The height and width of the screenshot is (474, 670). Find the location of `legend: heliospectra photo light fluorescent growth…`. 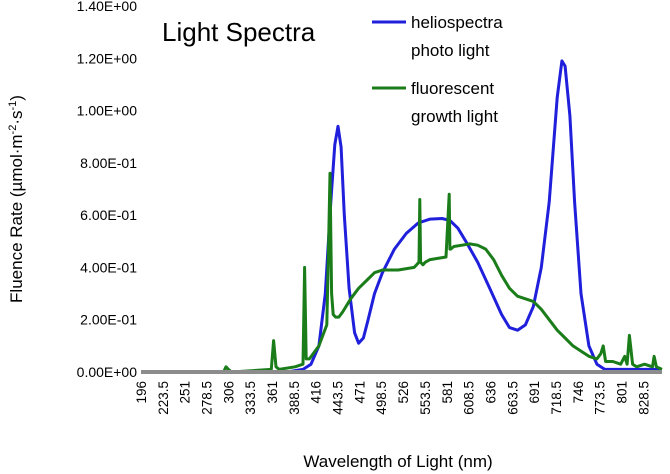

legend: heliospectra photo light fluorescent growth… is located at coordinates (437, 69).